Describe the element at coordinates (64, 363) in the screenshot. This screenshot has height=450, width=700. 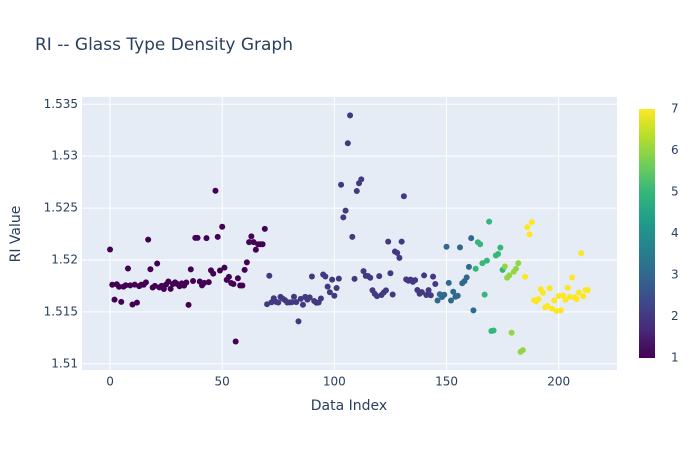
I see `y-tick-label: 1.51` at that location.